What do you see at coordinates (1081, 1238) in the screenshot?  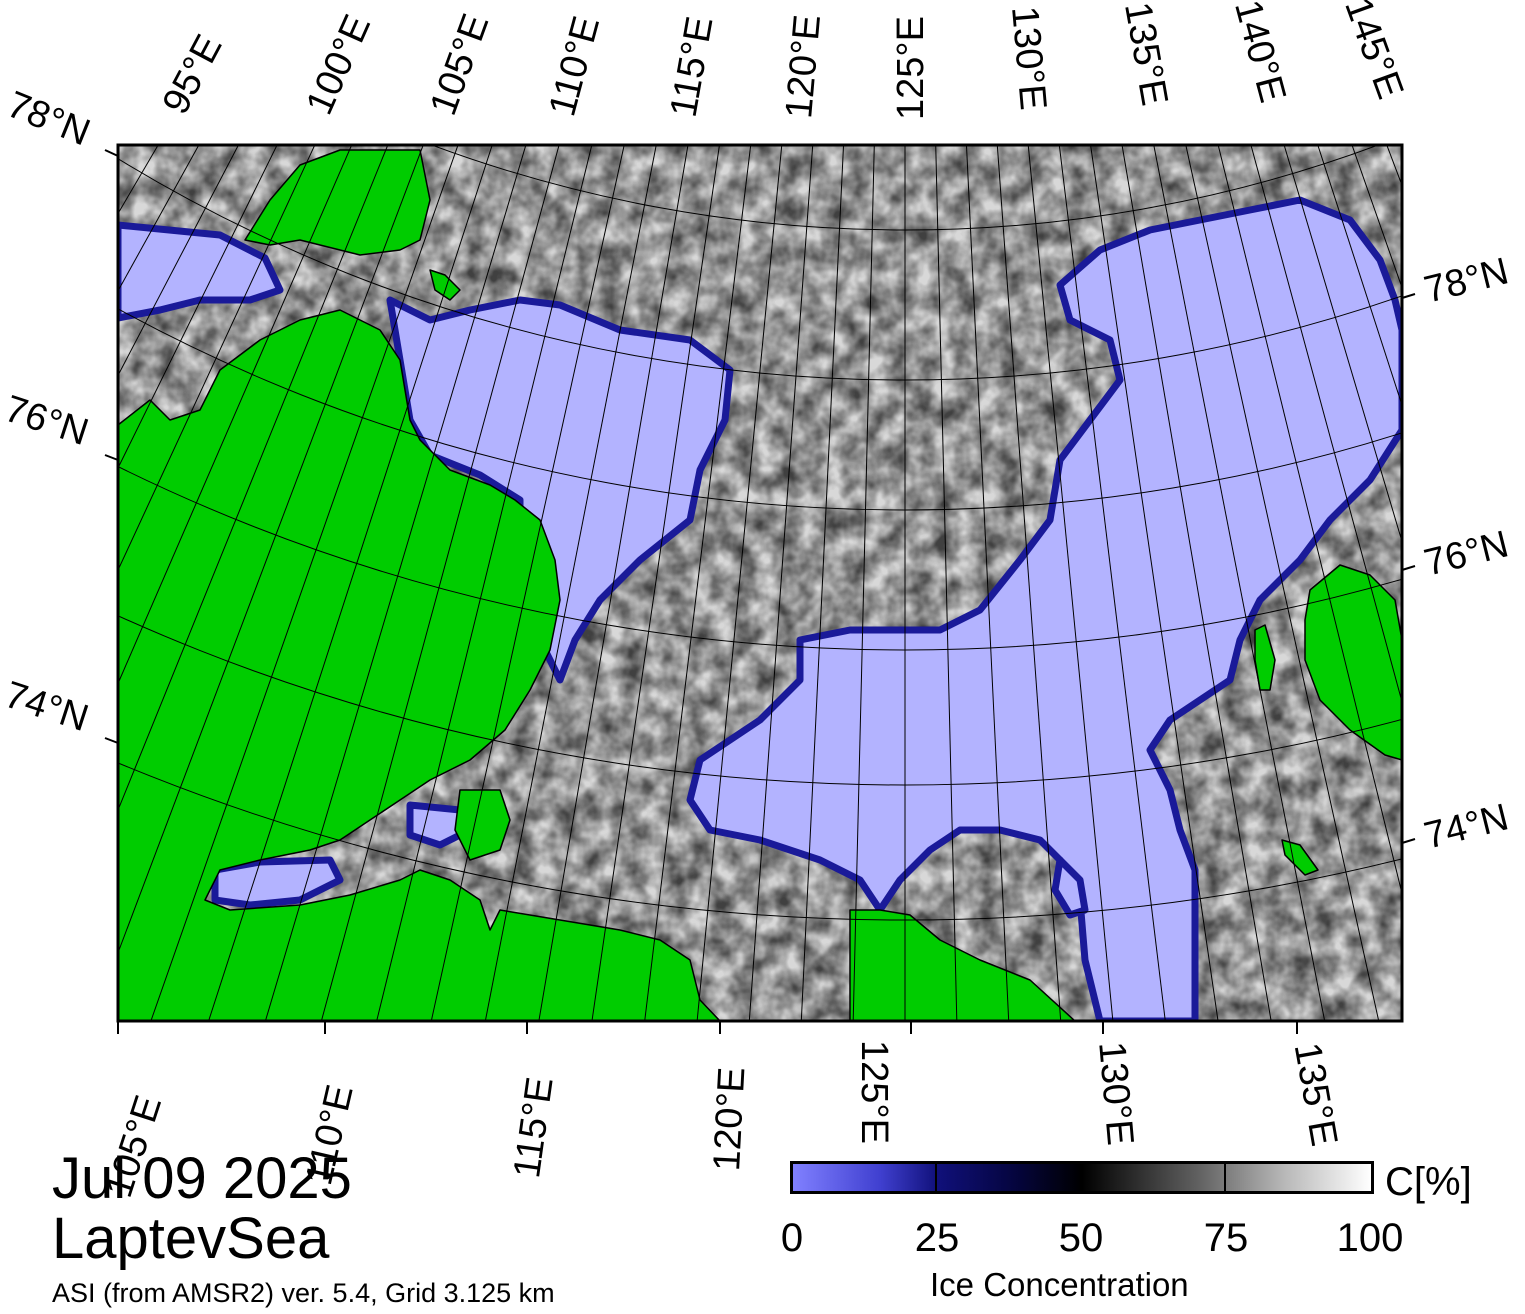 I see `colorbar-tick-label: 50` at bounding box center [1081, 1238].